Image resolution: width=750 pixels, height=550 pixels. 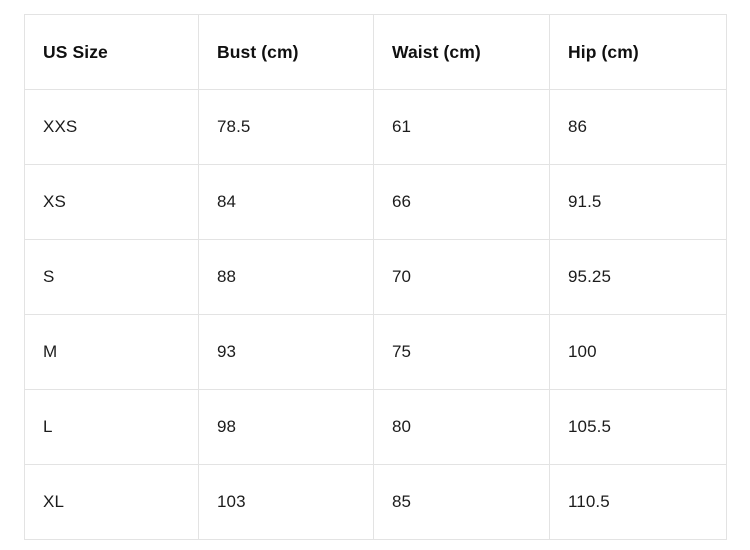 I want to click on cell-us-size: L, so click(x=111, y=427).